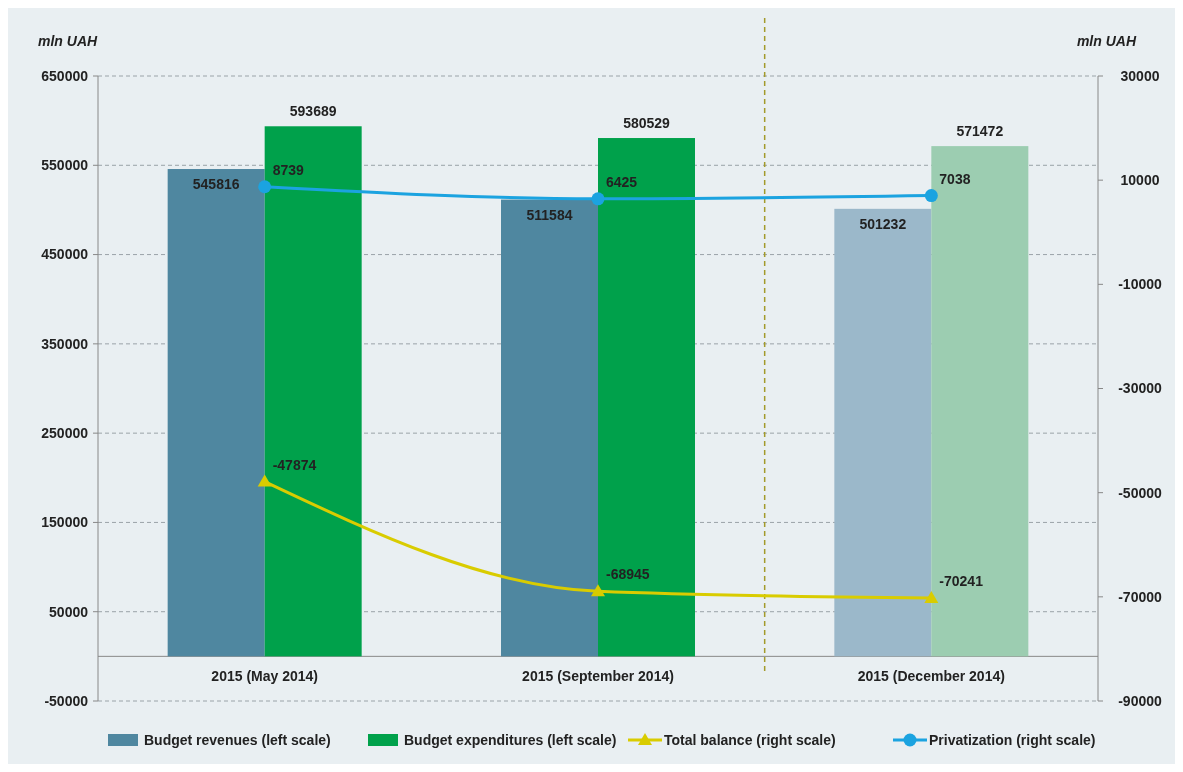  Describe the element at coordinates (1140, 388) in the screenshot. I see `y2-tick-label: -30000` at that location.